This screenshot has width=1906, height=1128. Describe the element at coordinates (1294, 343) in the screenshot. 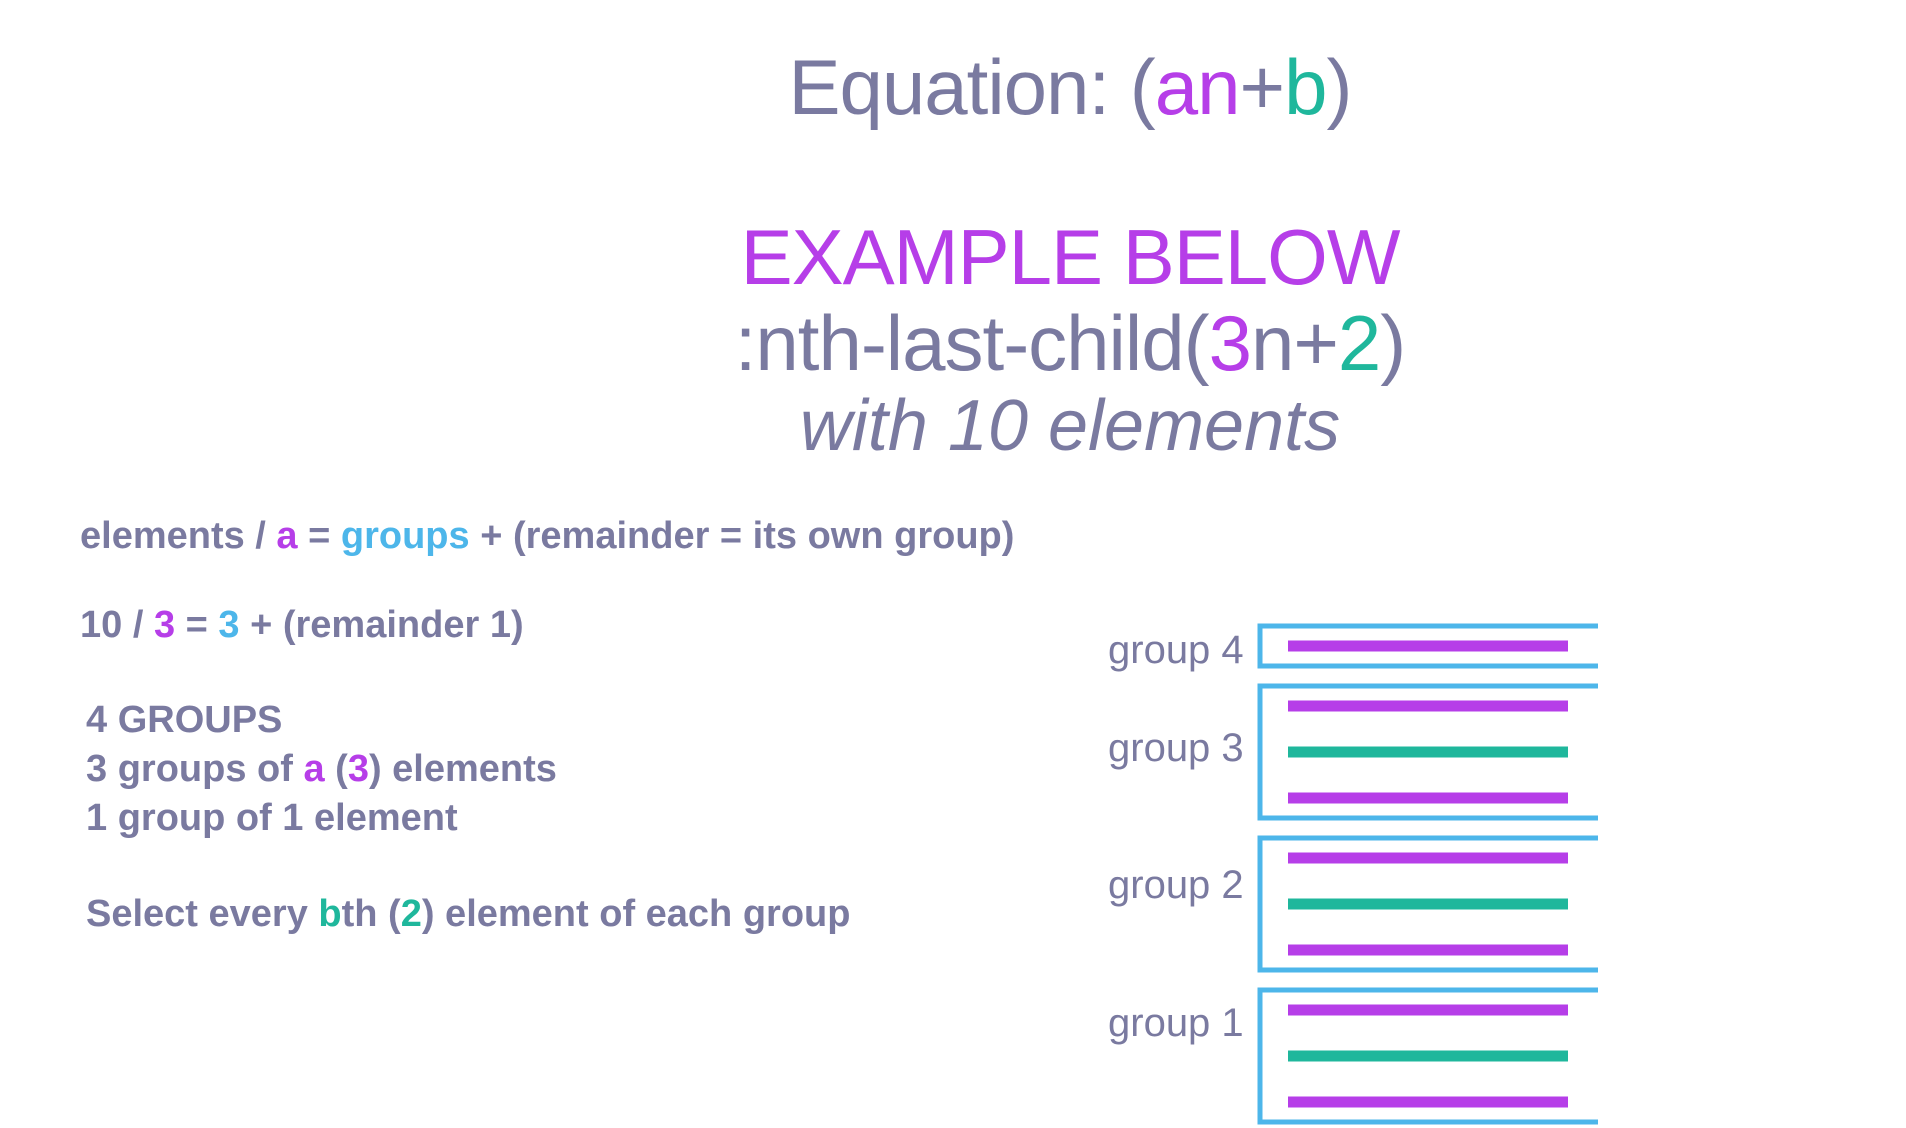

I see `selector-mid: n+` at that location.